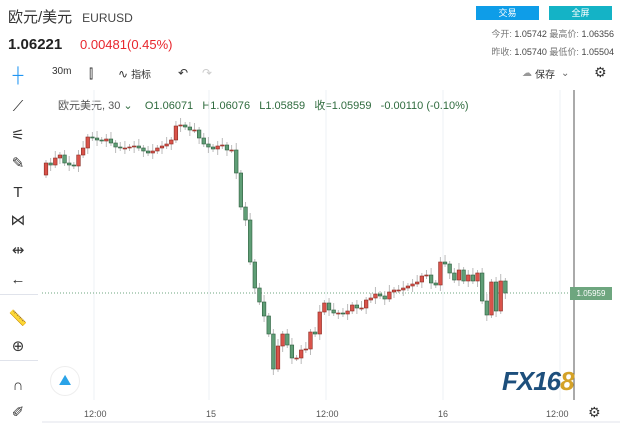 The image size is (620, 427). What do you see at coordinates (507, 13) in the screenshot?
I see `trade-button: 交易` at bounding box center [507, 13].